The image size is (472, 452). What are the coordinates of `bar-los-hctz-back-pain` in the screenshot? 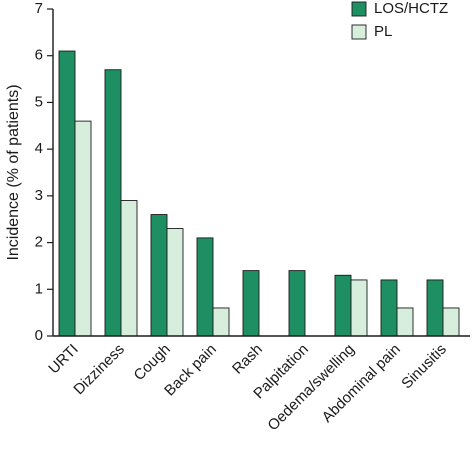 It's located at (205, 287).